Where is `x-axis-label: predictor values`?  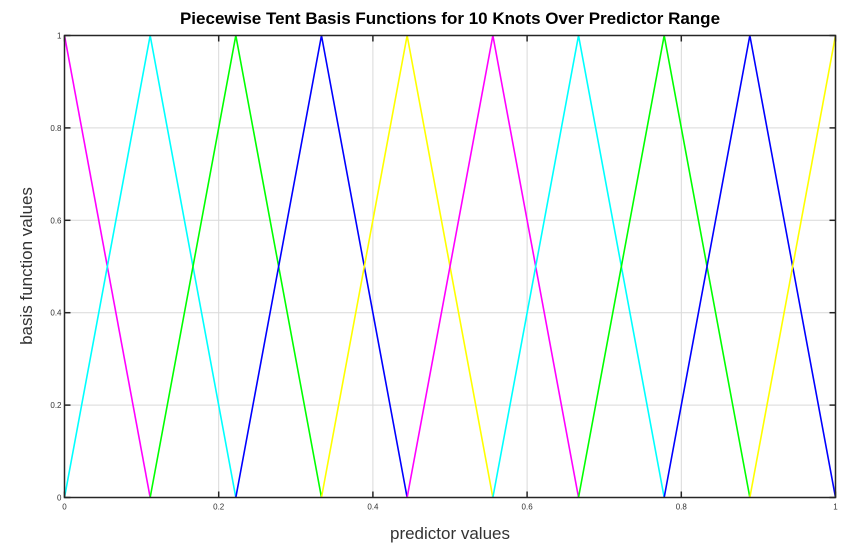
x-axis-label: predictor values is located at coordinates (450, 533).